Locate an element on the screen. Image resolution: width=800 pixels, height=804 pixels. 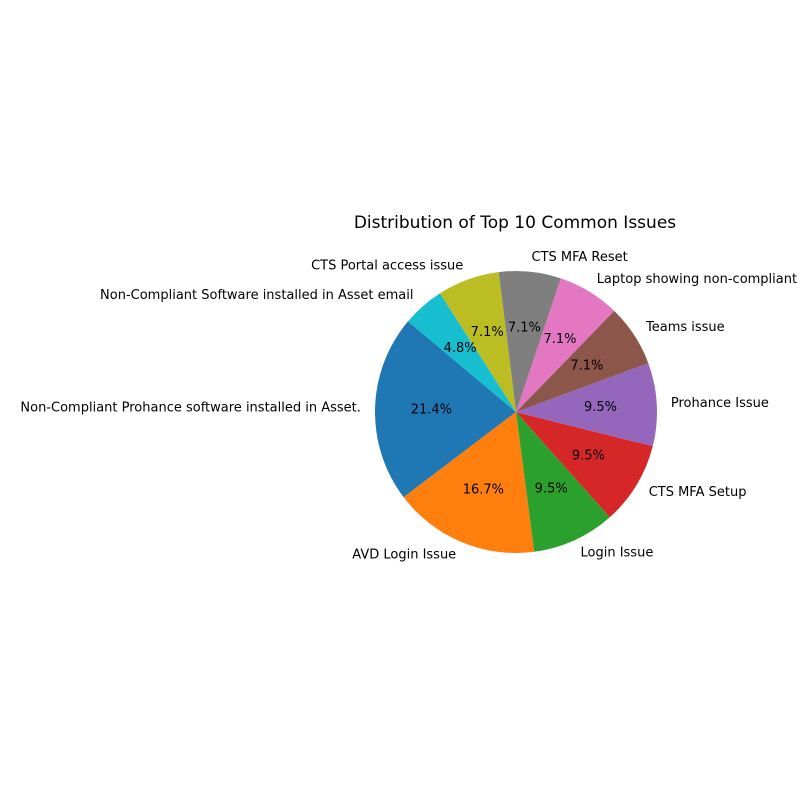
pie-slices is located at coordinates (516, 411).